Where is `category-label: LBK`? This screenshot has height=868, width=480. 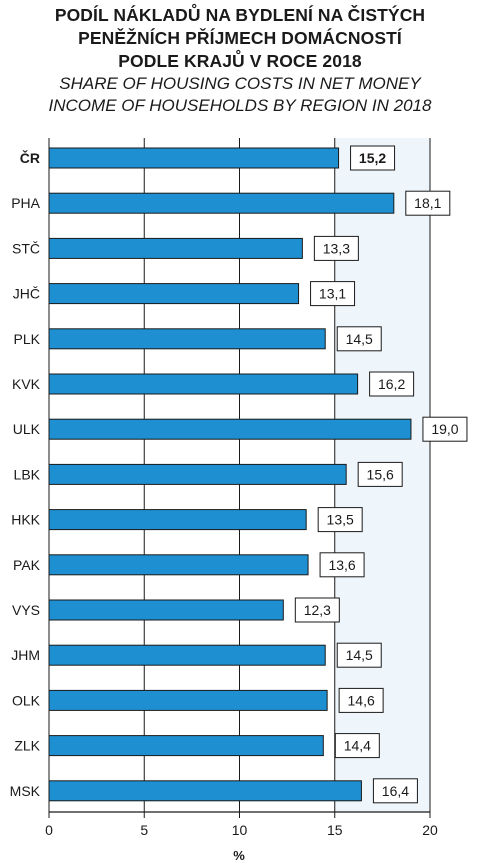 category-label: LBK is located at coordinates (27, 474).